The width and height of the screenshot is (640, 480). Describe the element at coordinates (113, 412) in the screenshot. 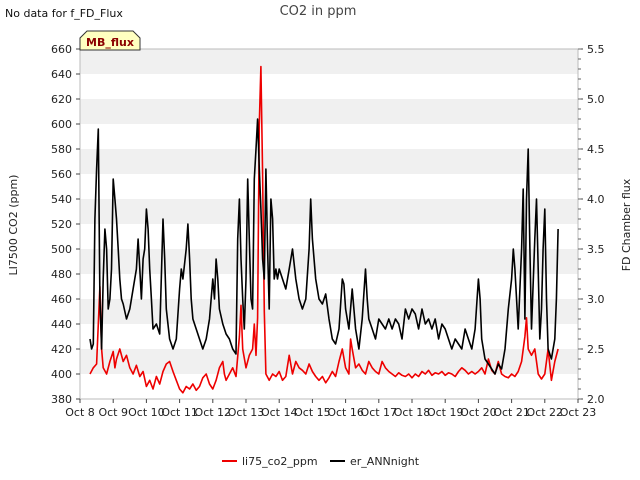

I see `x-tick-label: Oct 9` at that location.